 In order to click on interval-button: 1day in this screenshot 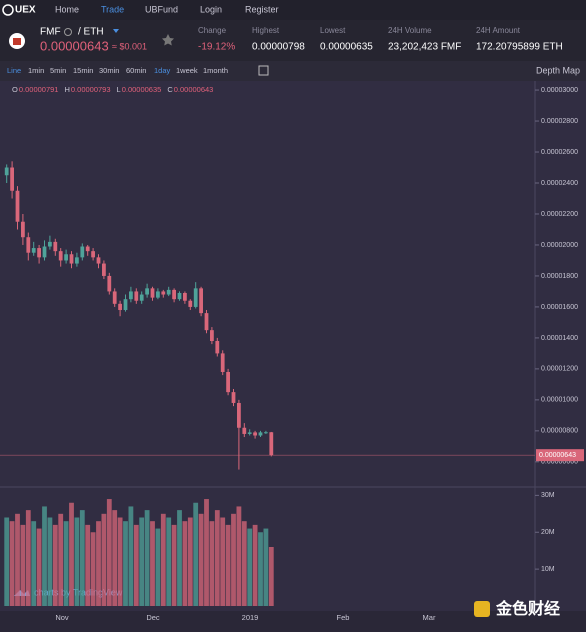, I will do `click(162, 70)`.